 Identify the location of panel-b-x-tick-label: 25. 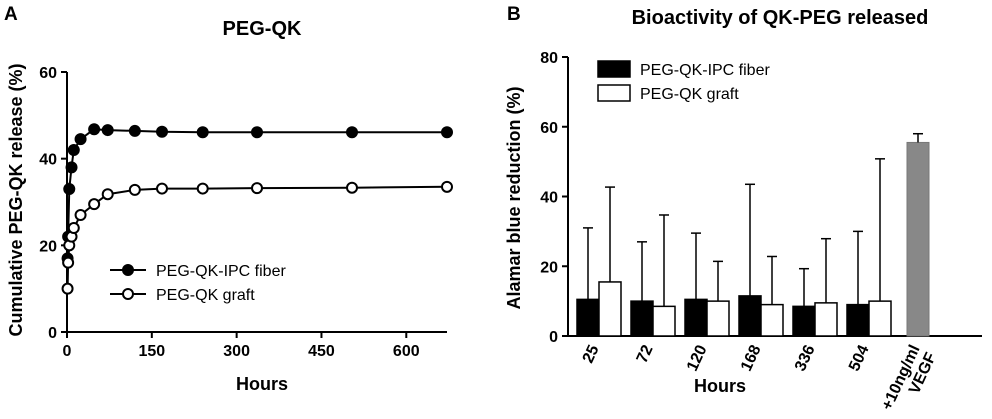
(591, 353).